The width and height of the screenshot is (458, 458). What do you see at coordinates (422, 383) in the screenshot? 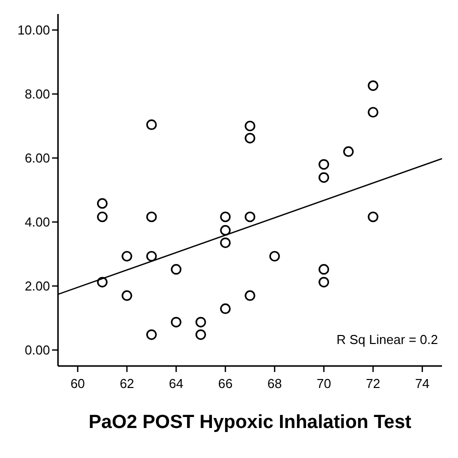
I see `x-tick-label: 74` at bounding box center [422, 383].